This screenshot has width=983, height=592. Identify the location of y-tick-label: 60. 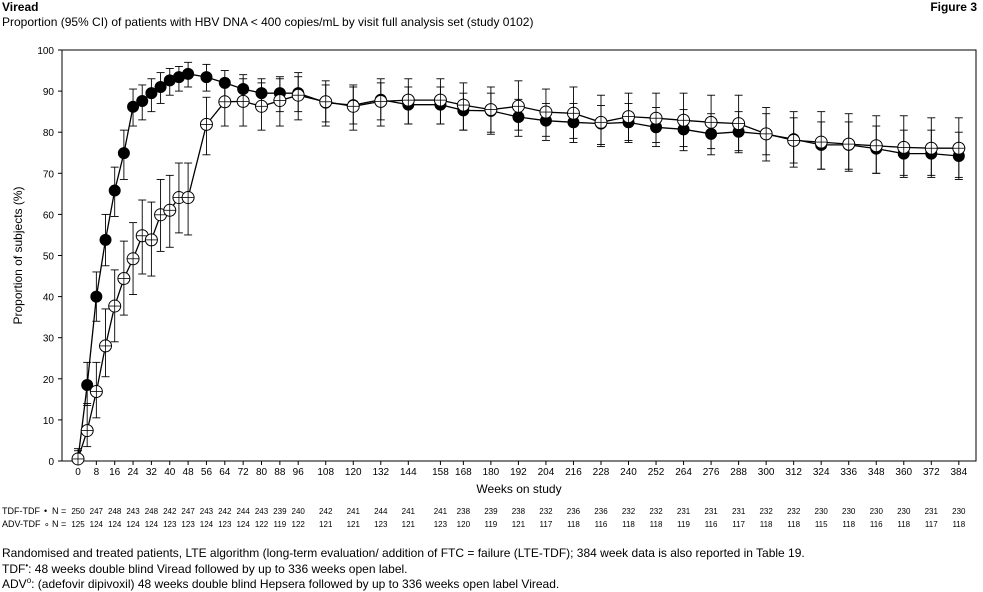
(49, 215).